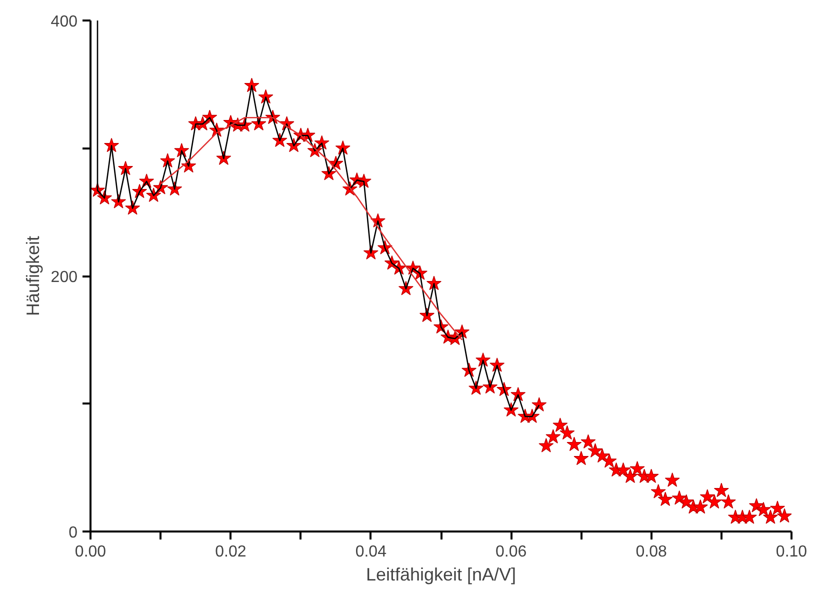 The width and height of the screenshot is (816, 606). What do you see at coordinates (441, 574) in the screenshot?
I see `x-axis-title: Leitfähigkeit [nA/V]` at bounding box center [441, 574].